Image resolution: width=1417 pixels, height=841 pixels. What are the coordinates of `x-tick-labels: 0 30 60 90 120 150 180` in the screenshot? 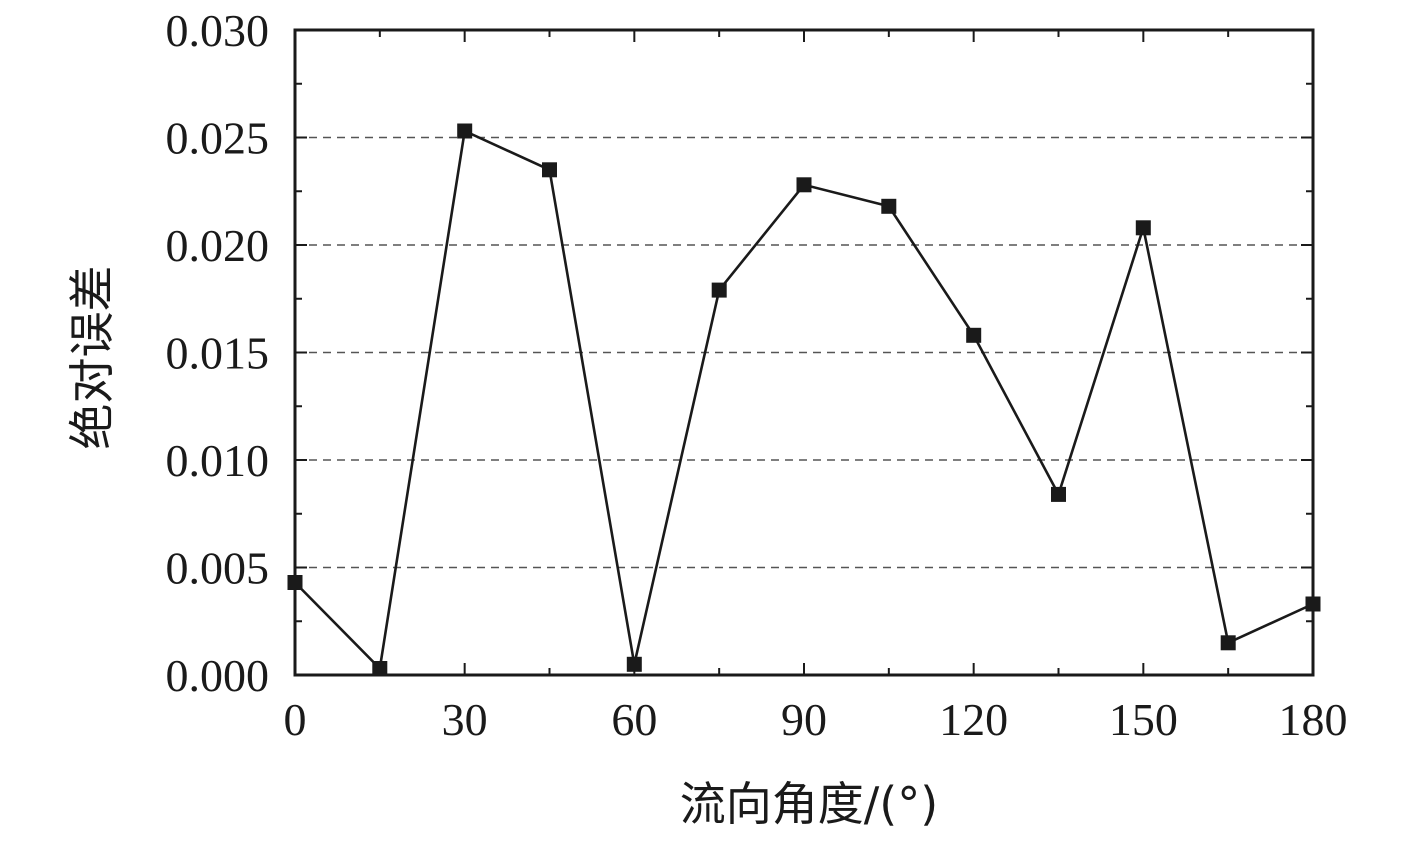 It's located at (816, 719).